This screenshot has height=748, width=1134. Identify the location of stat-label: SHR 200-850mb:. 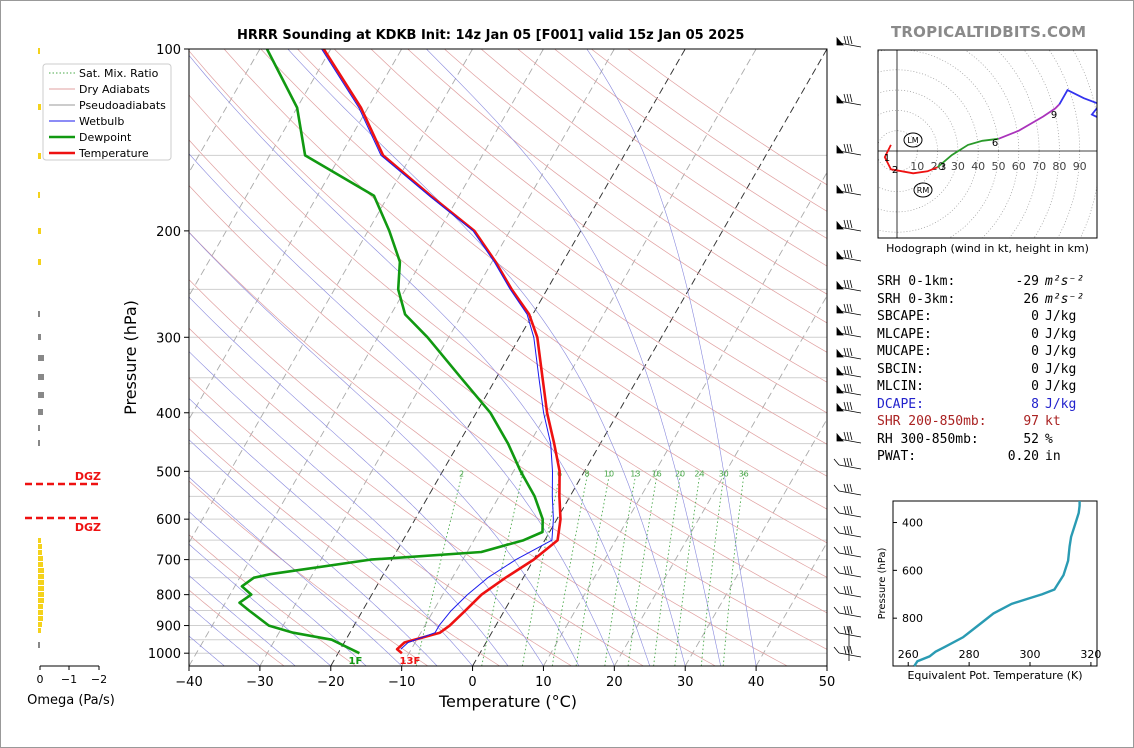
(932, 421).